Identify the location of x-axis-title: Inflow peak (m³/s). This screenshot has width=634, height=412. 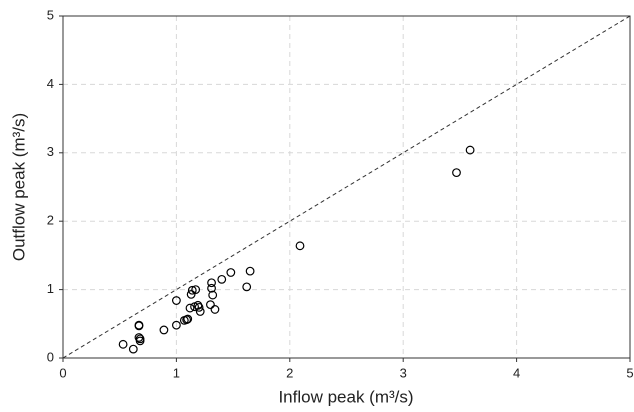
(345, 396).